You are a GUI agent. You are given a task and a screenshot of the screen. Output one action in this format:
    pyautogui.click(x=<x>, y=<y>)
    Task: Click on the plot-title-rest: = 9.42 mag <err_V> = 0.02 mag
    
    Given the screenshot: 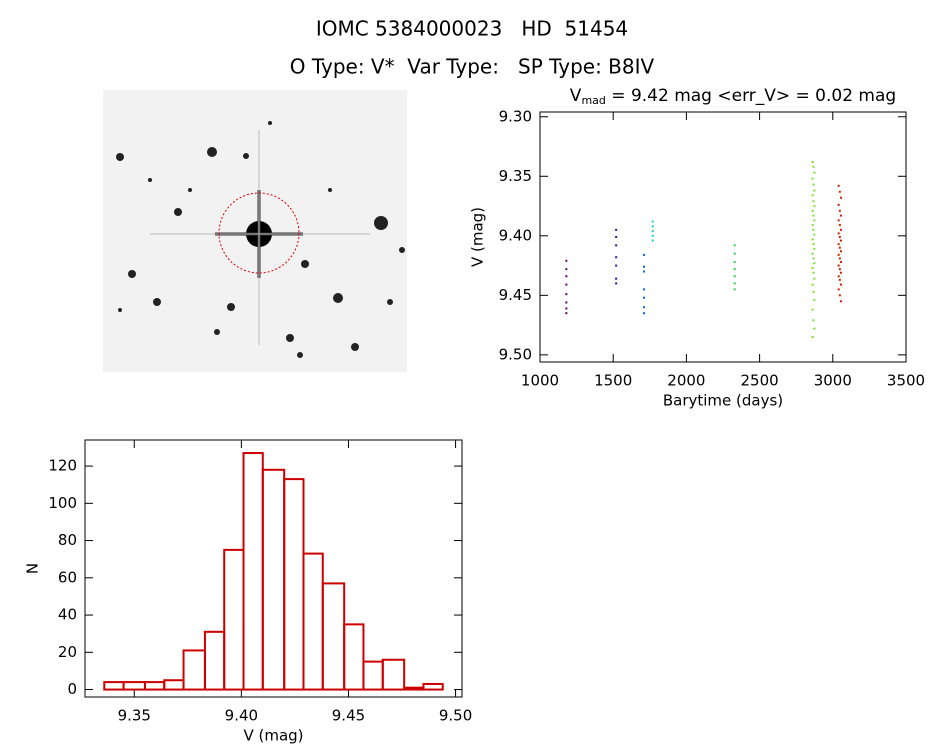 What is the action you would take?
    pyautogui.click(x=751, y=96)
    